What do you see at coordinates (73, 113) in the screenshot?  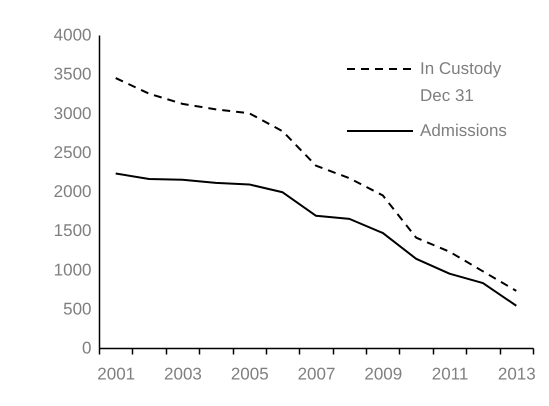 I see `y-tick-label: 3000` at bounding box center [73, 113].